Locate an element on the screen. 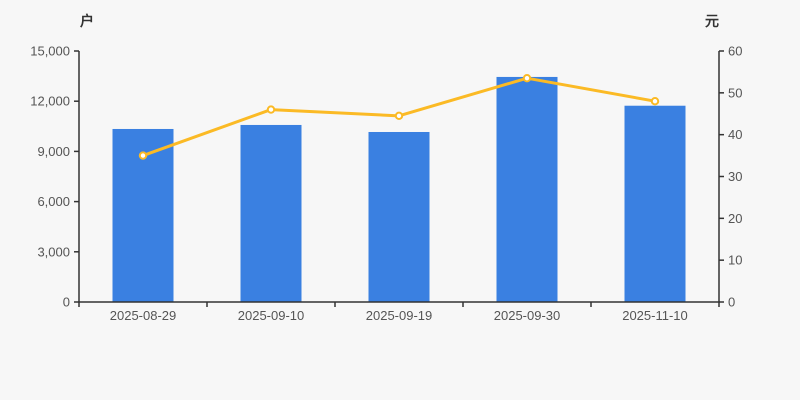  x-axis-label-2025-09-10: 2025-09-10 is located at coordinates (271, 315).